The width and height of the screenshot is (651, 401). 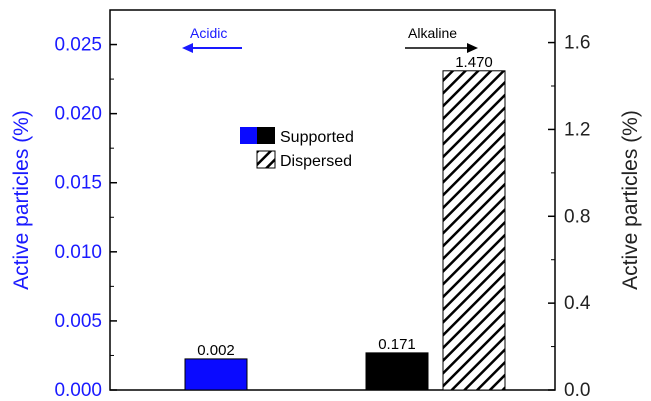 I want to click on right-tick-label: 1.6, so click(x=577, y=43).